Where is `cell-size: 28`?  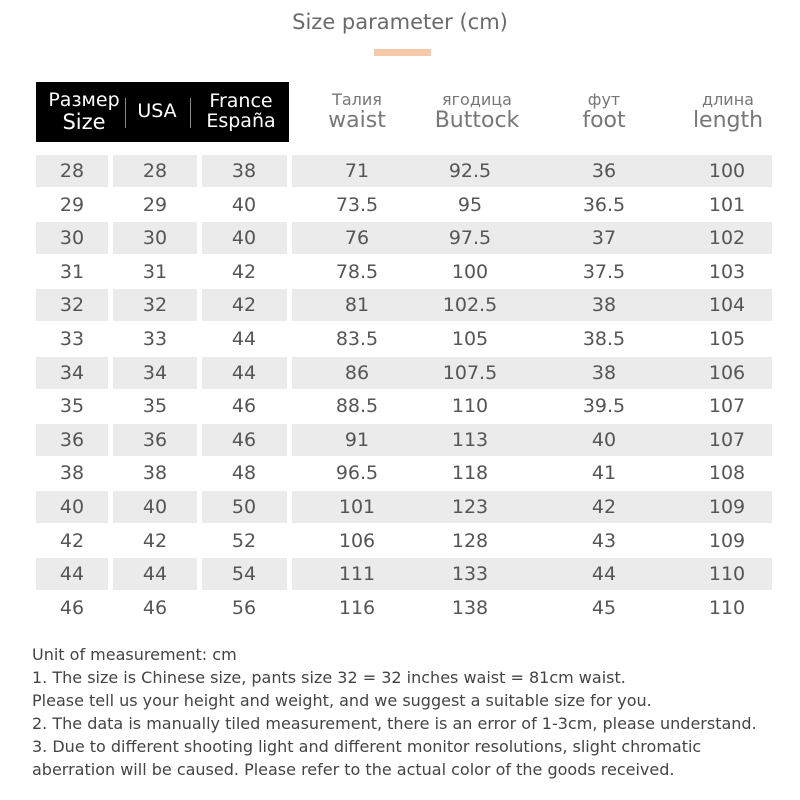
cell-size: 28 is located at coordinates (72, 171).